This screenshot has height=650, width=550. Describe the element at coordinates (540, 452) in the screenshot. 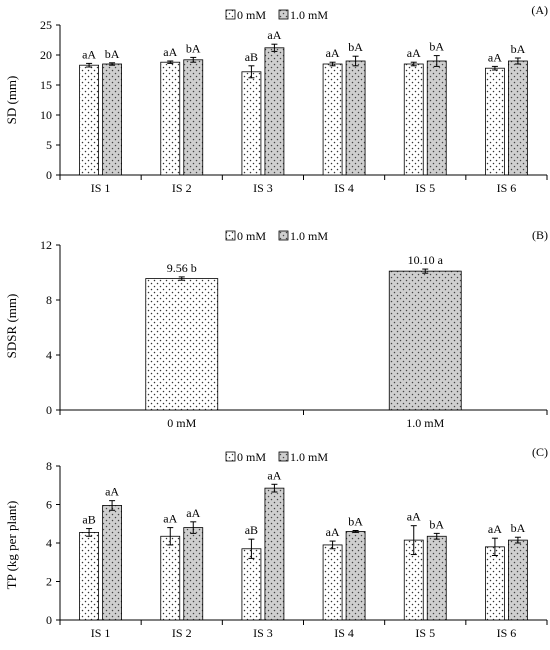

I see `panel-c-tag: (C)` at that location.